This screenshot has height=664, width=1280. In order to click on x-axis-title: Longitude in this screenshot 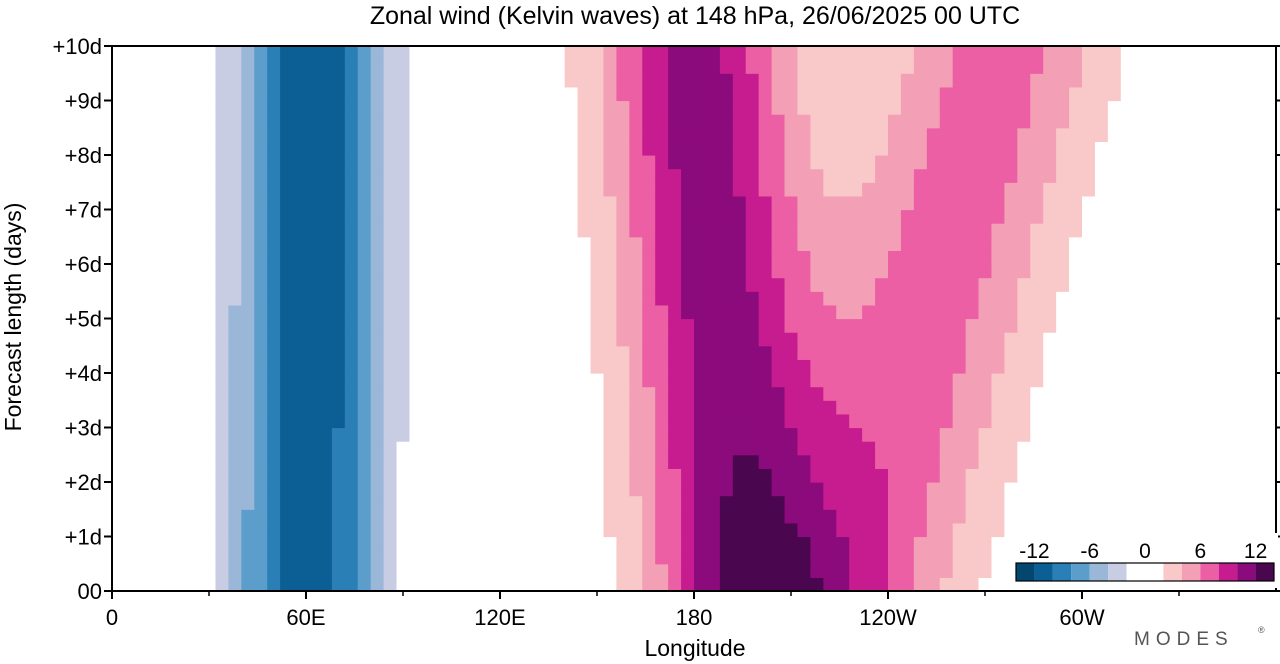, I will do `click(694, 648)`.